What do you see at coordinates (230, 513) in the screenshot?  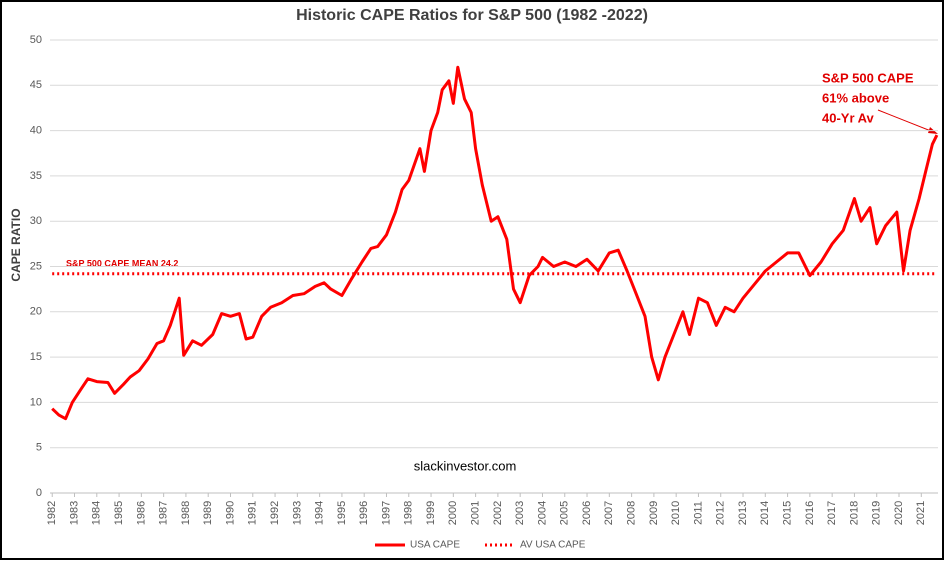 I see `x-tick-label: 1990` at bounding box center [230, 513].